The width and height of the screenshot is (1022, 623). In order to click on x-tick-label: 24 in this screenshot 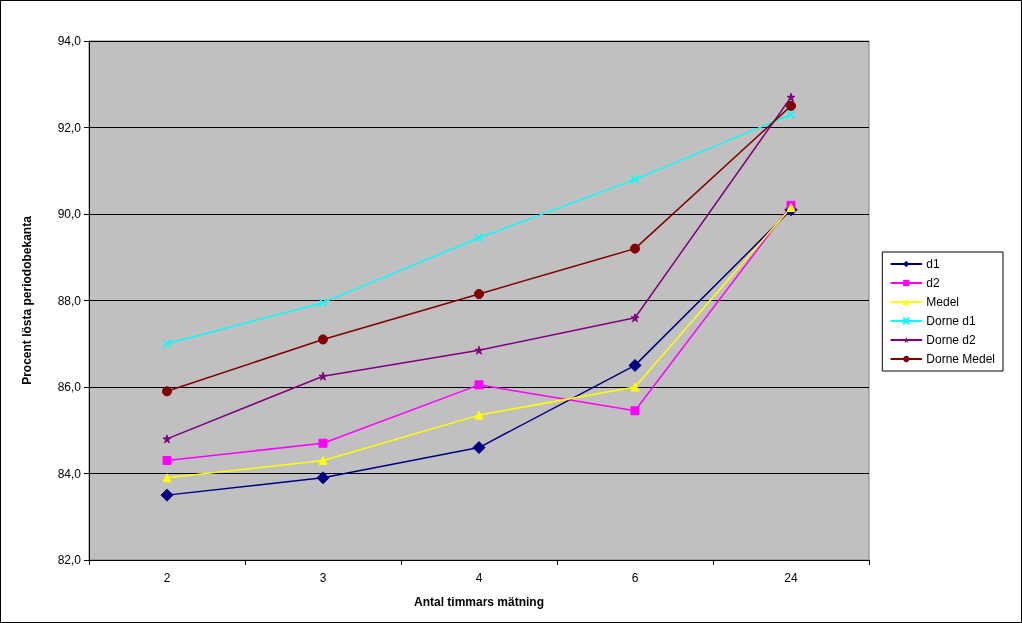, I will do `click(791, 578)`.